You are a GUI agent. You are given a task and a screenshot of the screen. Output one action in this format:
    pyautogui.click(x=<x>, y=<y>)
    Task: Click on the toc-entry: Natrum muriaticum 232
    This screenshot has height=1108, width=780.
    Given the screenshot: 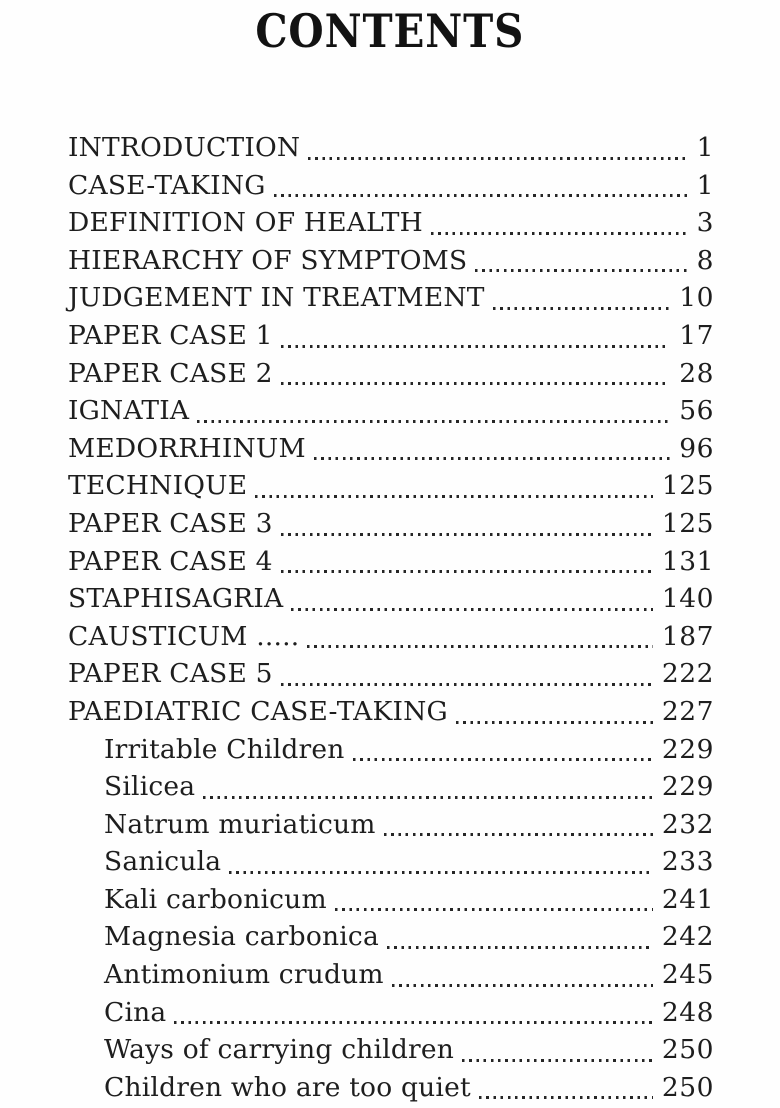 What is the action you would take?
    pyautogui.click(x=391, y=825)
    